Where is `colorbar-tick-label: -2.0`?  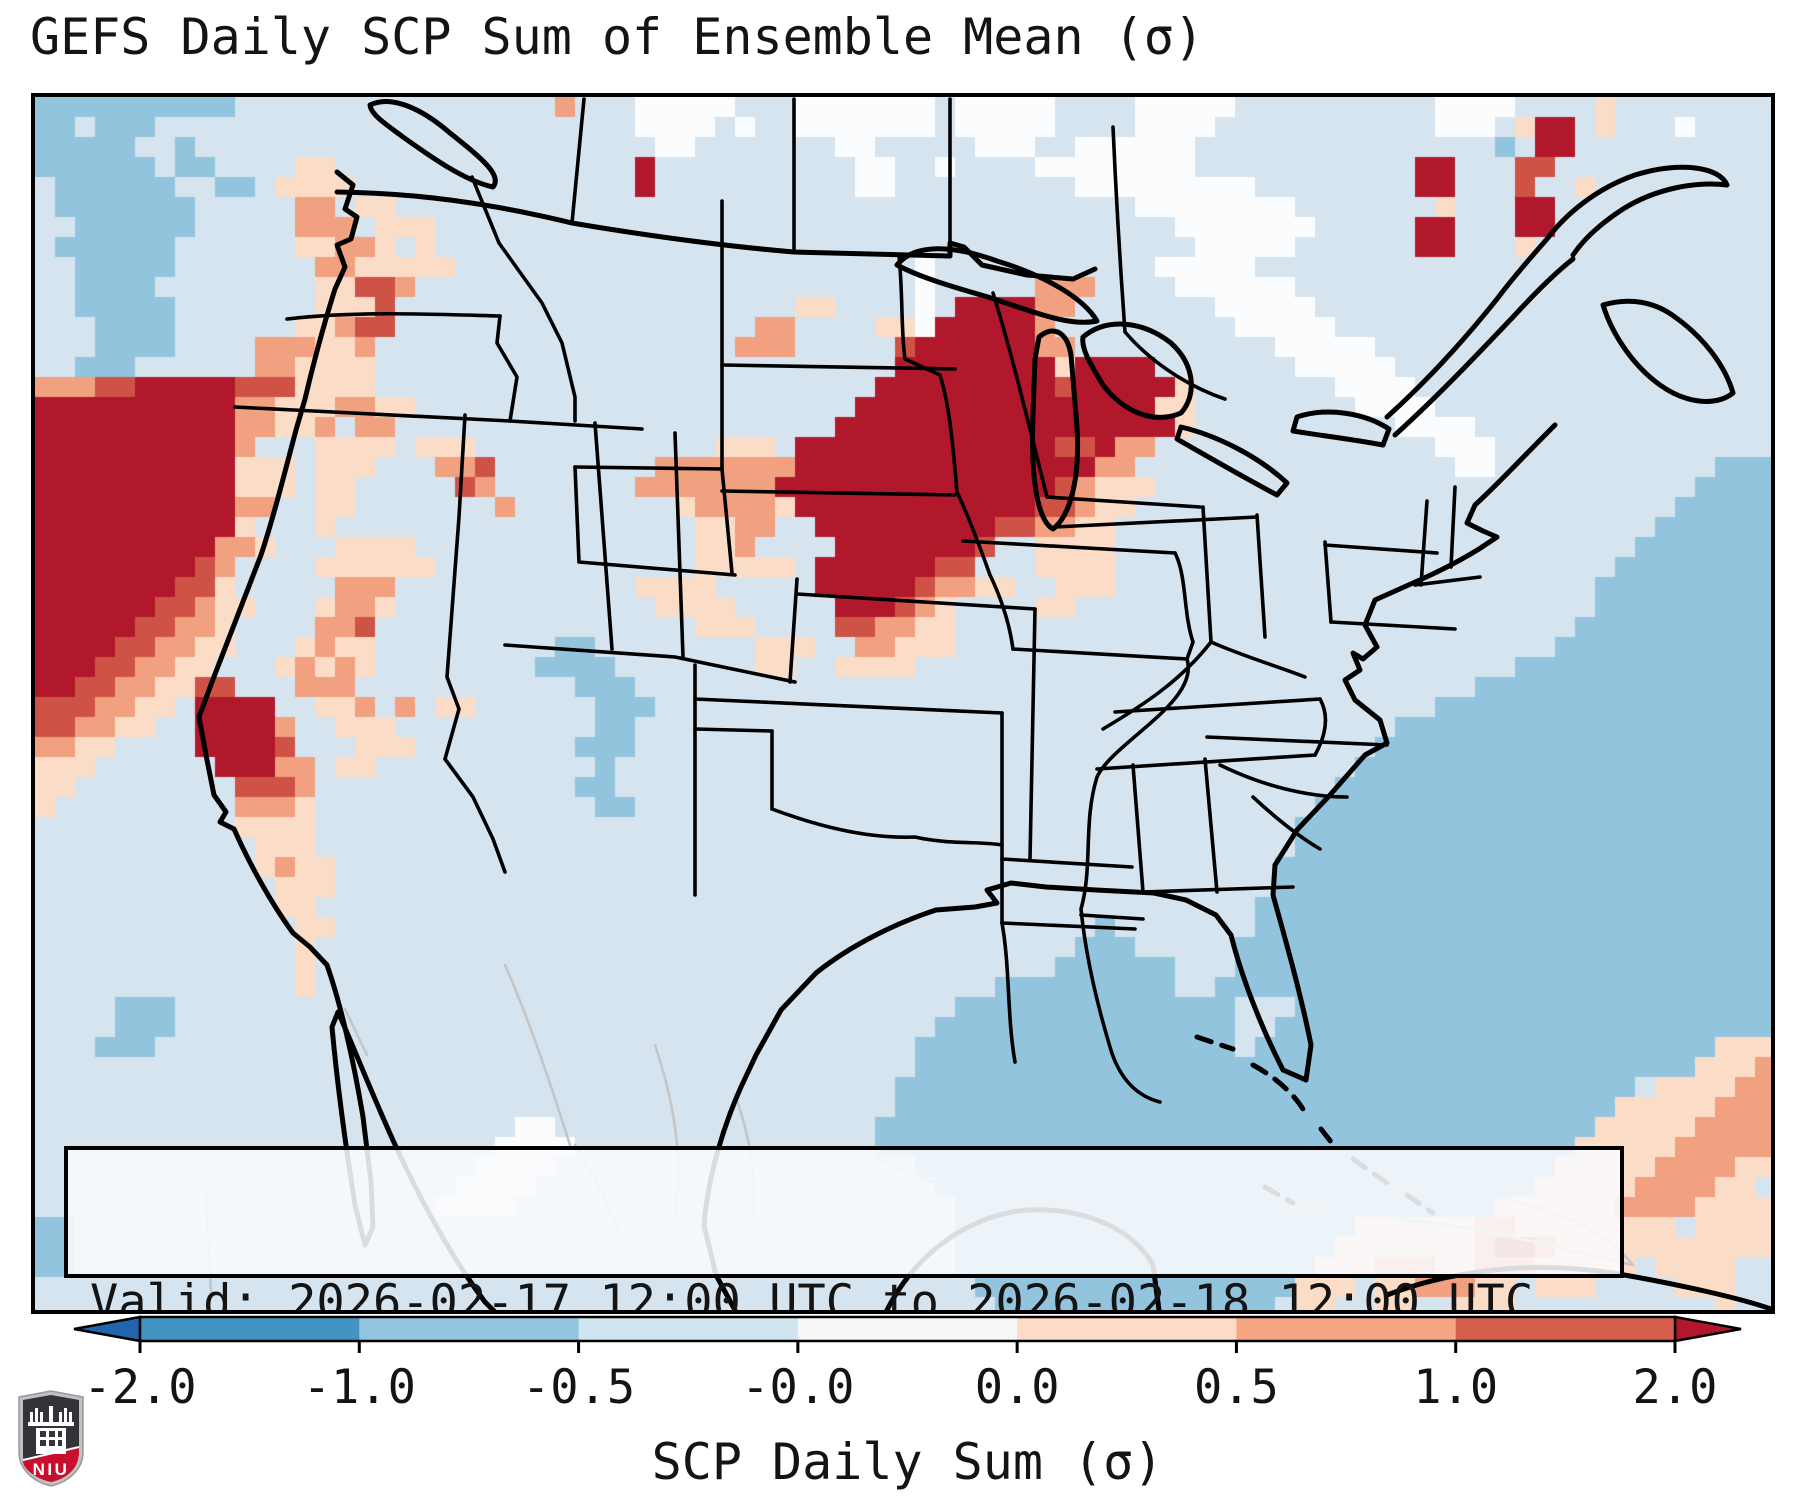
colorbar-tick-label: -2.0 is located at coordinates (139, 1387).